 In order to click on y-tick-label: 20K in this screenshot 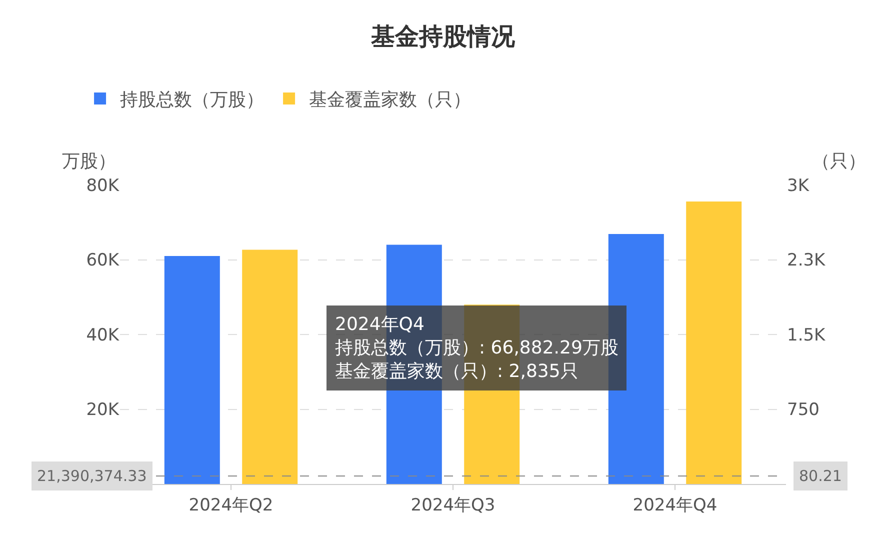, I will do `click(103, 410)`.